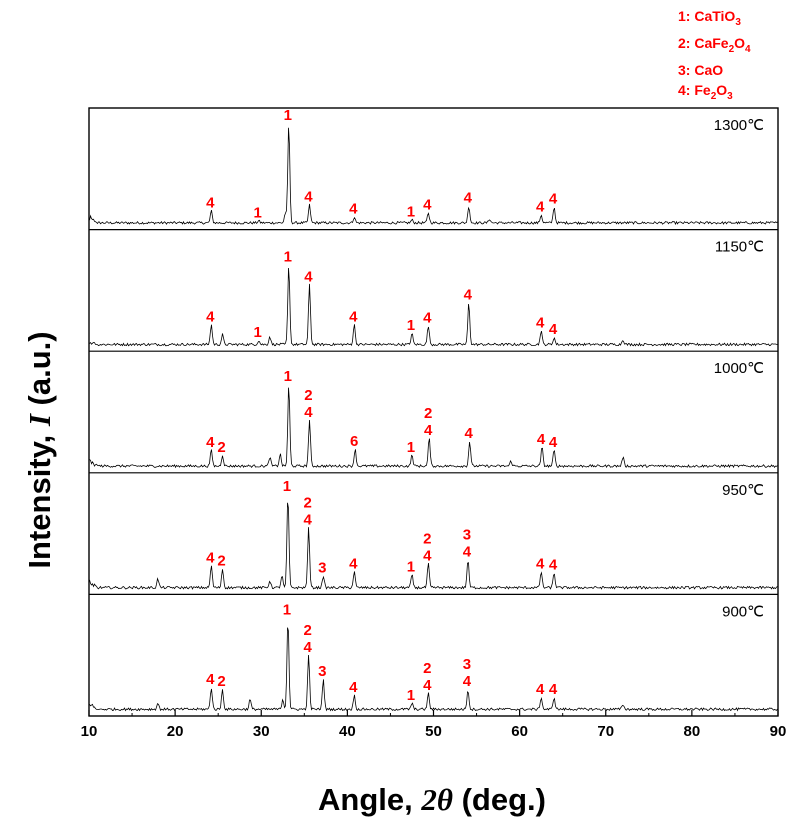 The height and width of the screenshot is (830, 800). Describe the element at coordinates (739, 125) in the screenshot. I see `temperature-label: 1300℃` at that location.